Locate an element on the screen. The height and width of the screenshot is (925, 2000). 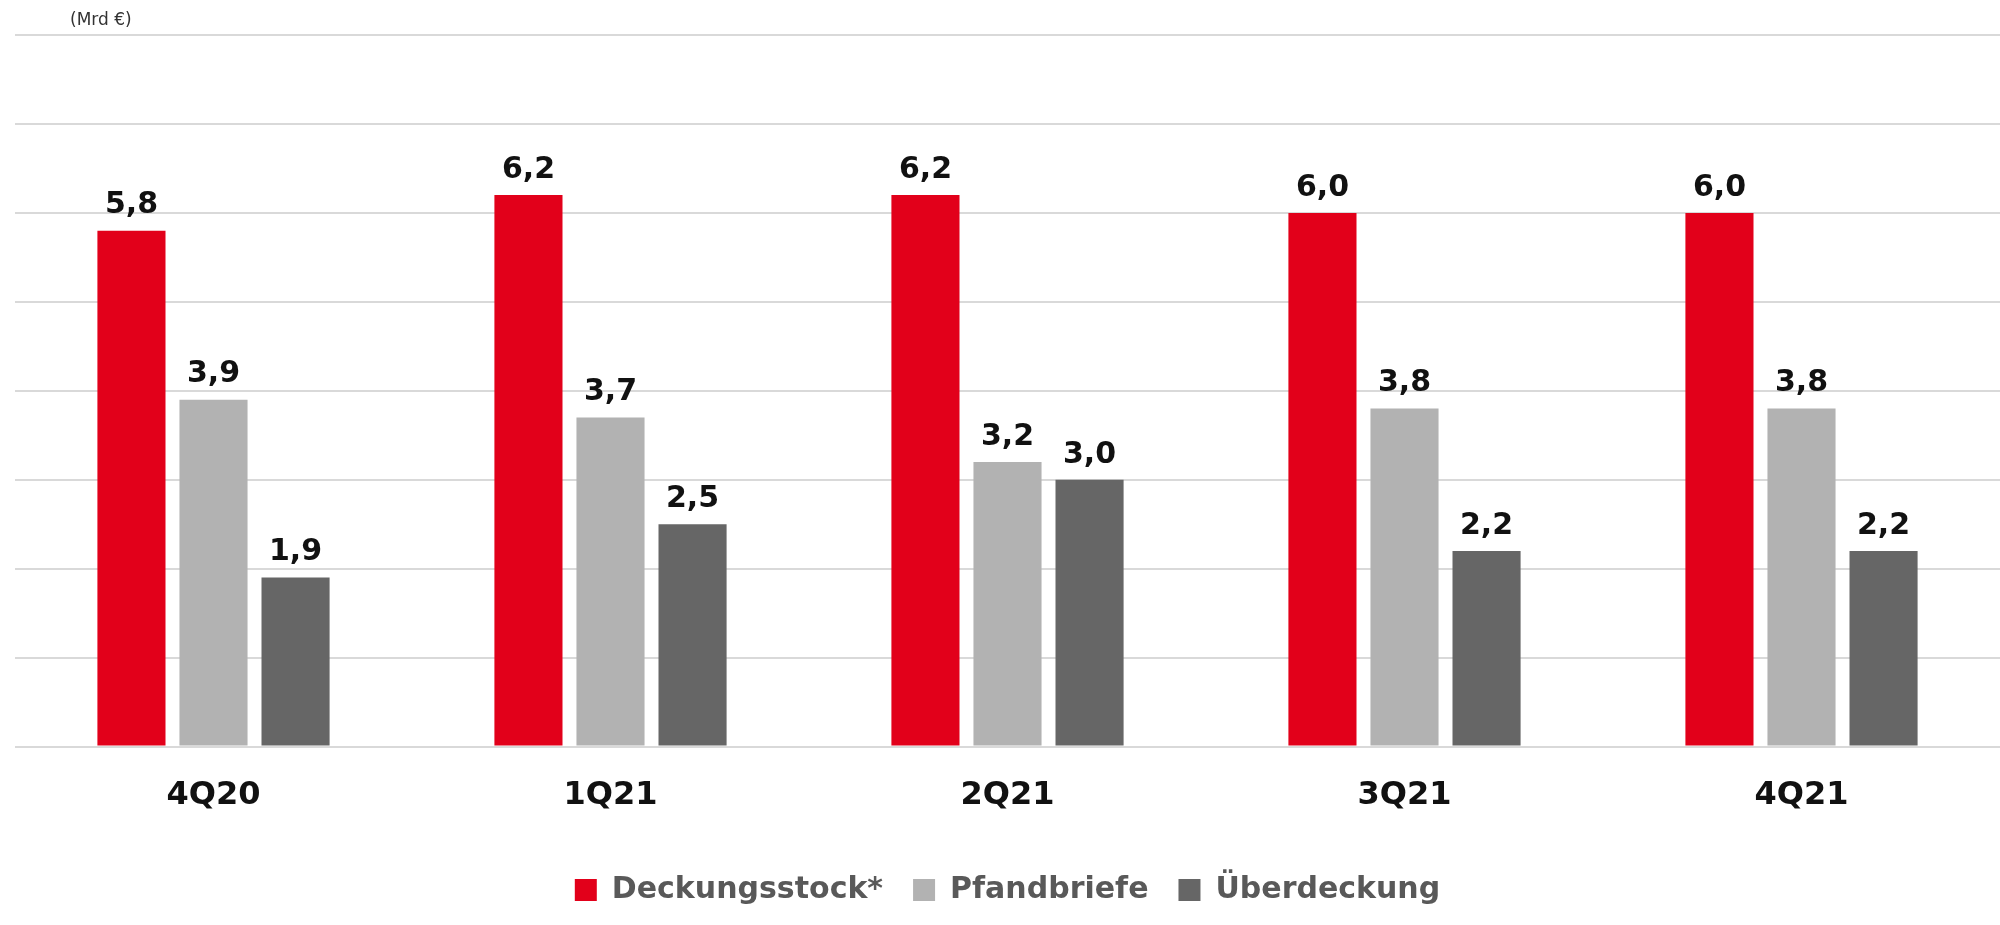
data-label: 3,7 is located at coordinates (610, 390).